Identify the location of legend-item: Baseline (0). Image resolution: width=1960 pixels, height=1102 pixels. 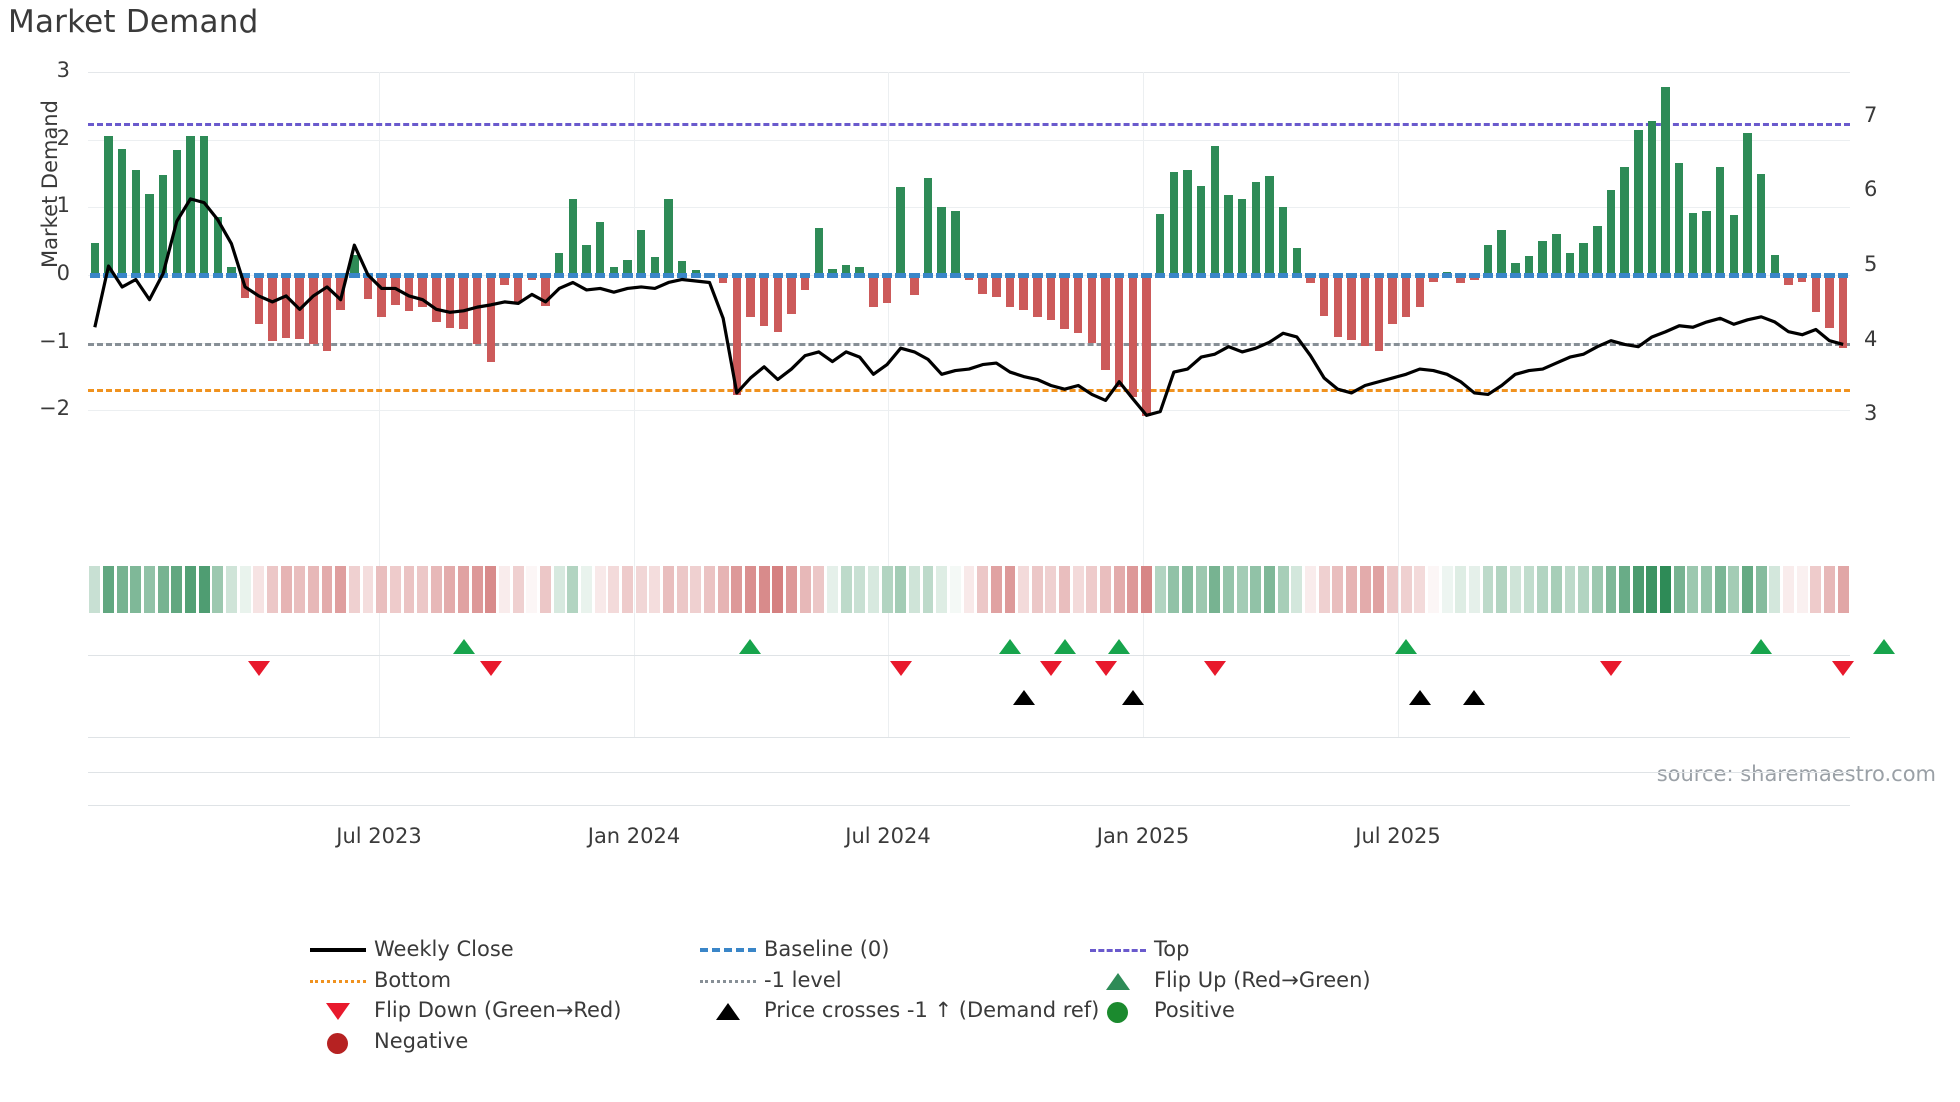
(789, 949).